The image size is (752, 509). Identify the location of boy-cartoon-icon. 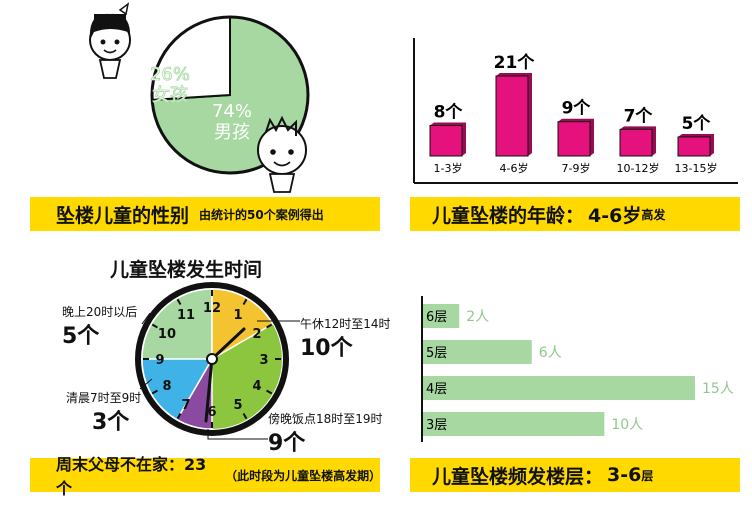
(282, 154).